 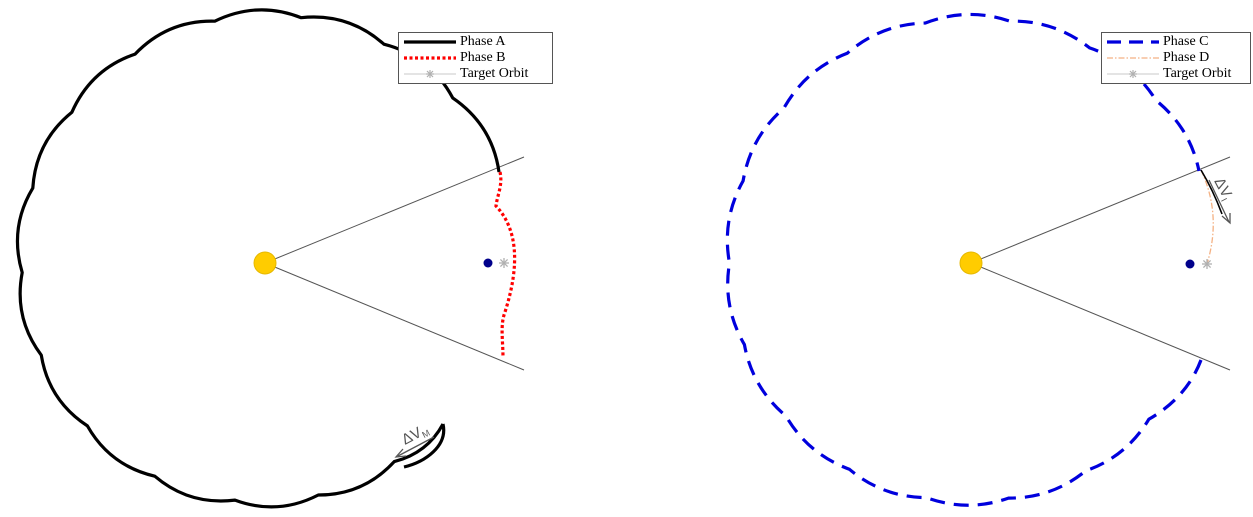 I want to click on legend-item-phase-a: Phase A, so click(x=475, y=42).